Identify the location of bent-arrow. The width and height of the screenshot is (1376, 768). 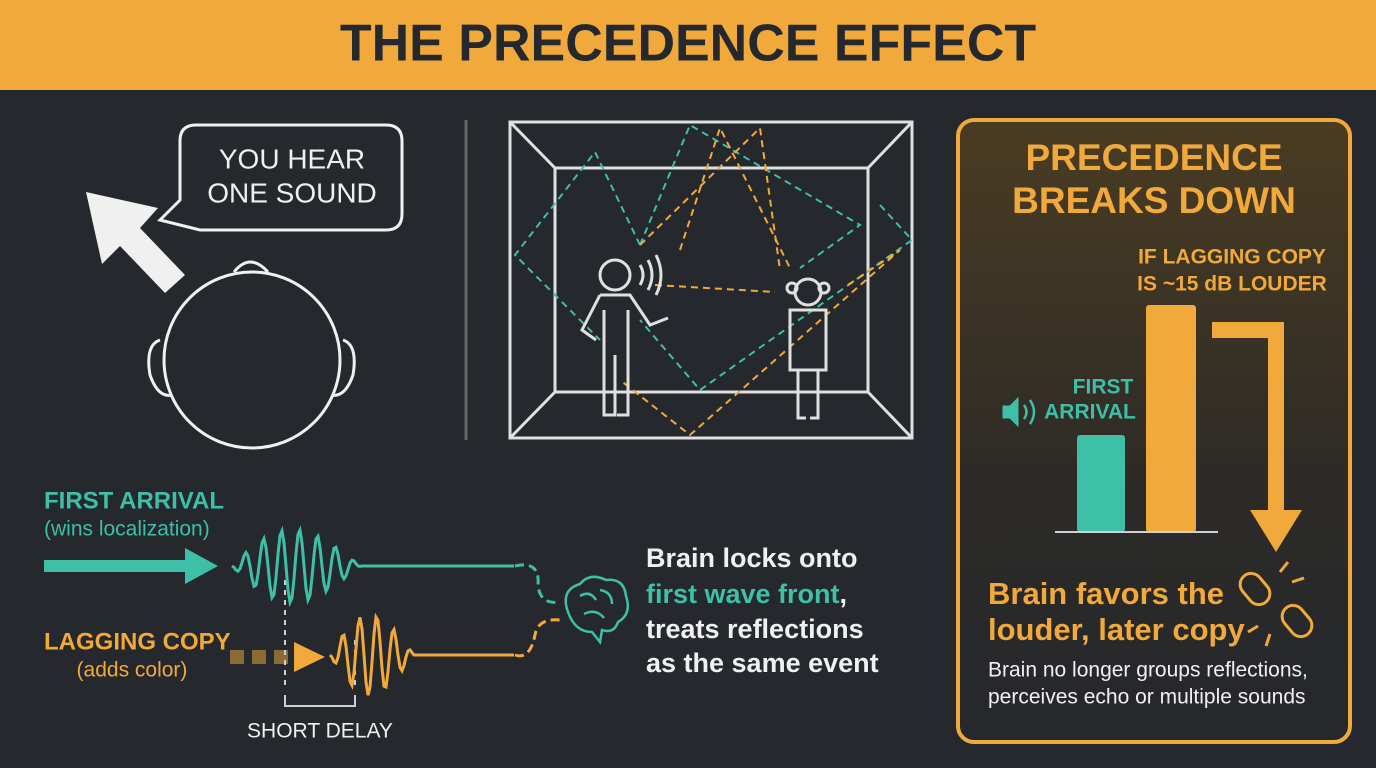
(1257, 437).